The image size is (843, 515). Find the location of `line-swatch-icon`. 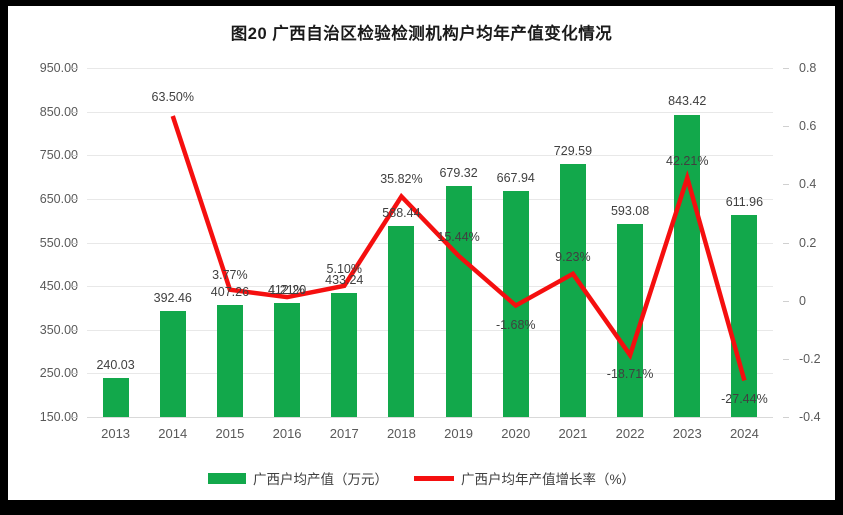

line-swatch-icon is located at coordinates (433, 478).